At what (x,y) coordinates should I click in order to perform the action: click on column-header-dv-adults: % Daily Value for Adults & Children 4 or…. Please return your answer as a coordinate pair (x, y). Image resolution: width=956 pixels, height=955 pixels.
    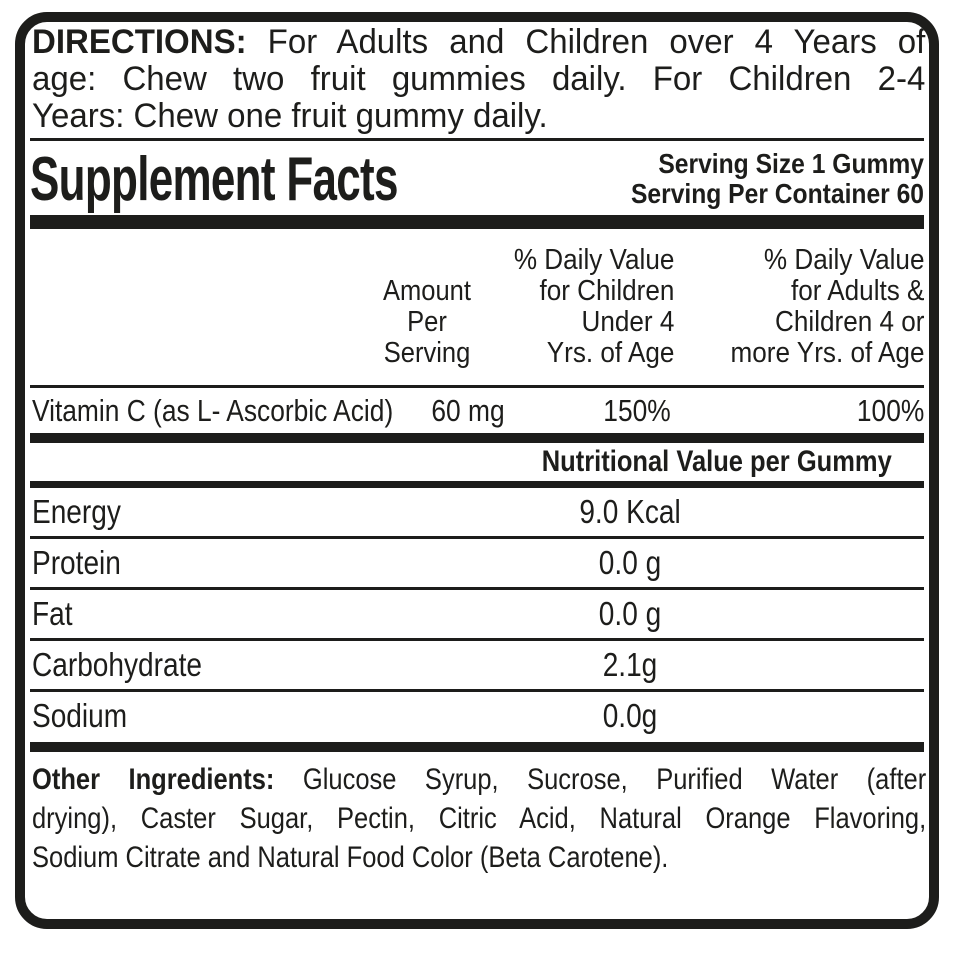
    Looking at the image, I should click on (827, 306).